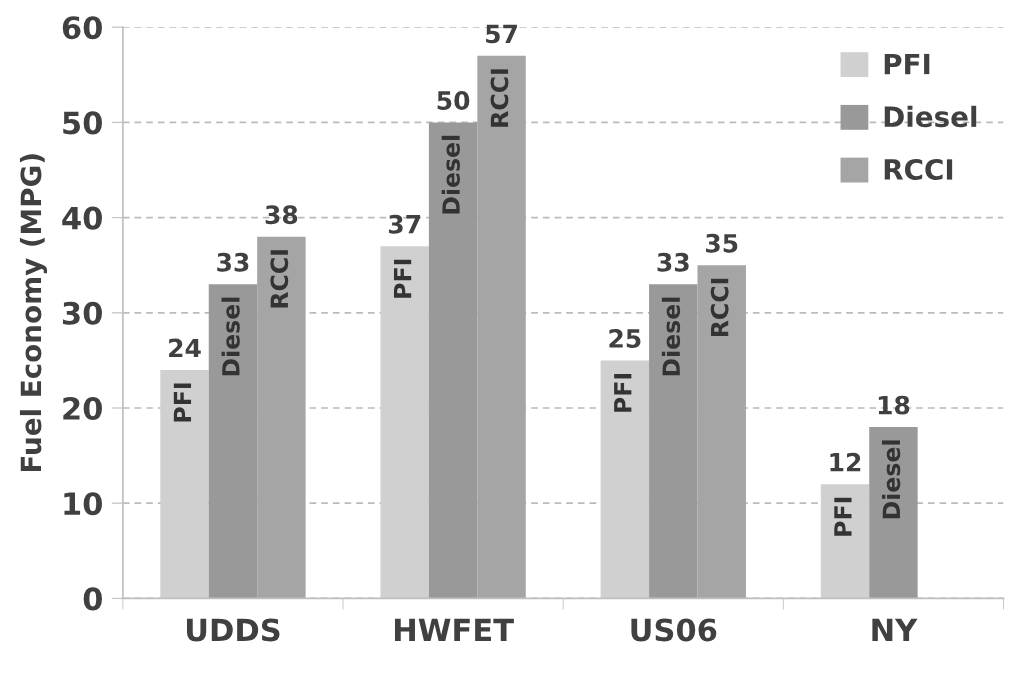 Image resolution: width=1024 pixels, height=680 pixels. I want to click on data-label: 57, so click(501, 34).